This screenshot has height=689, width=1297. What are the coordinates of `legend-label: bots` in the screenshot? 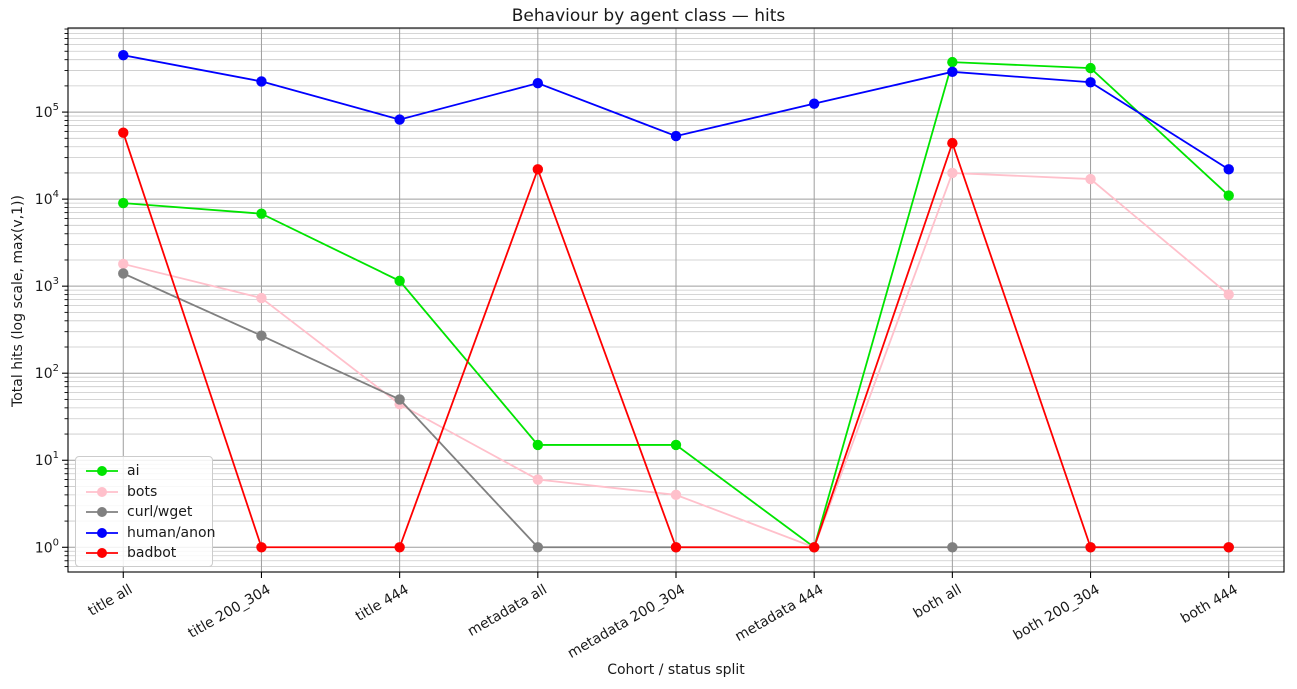 It's located at (142, 491).